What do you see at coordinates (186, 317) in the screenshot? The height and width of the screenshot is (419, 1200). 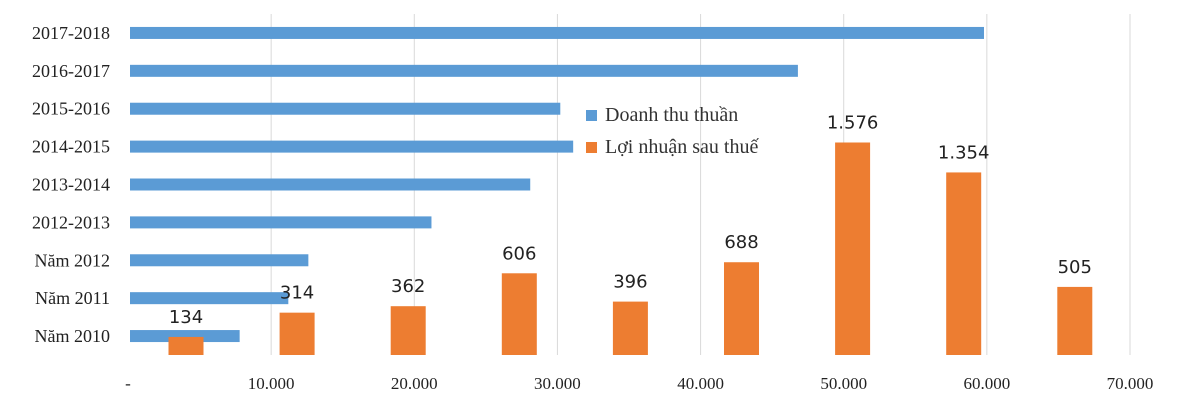 I see `profit-data-label: 134` at bounding box center [186, 317].